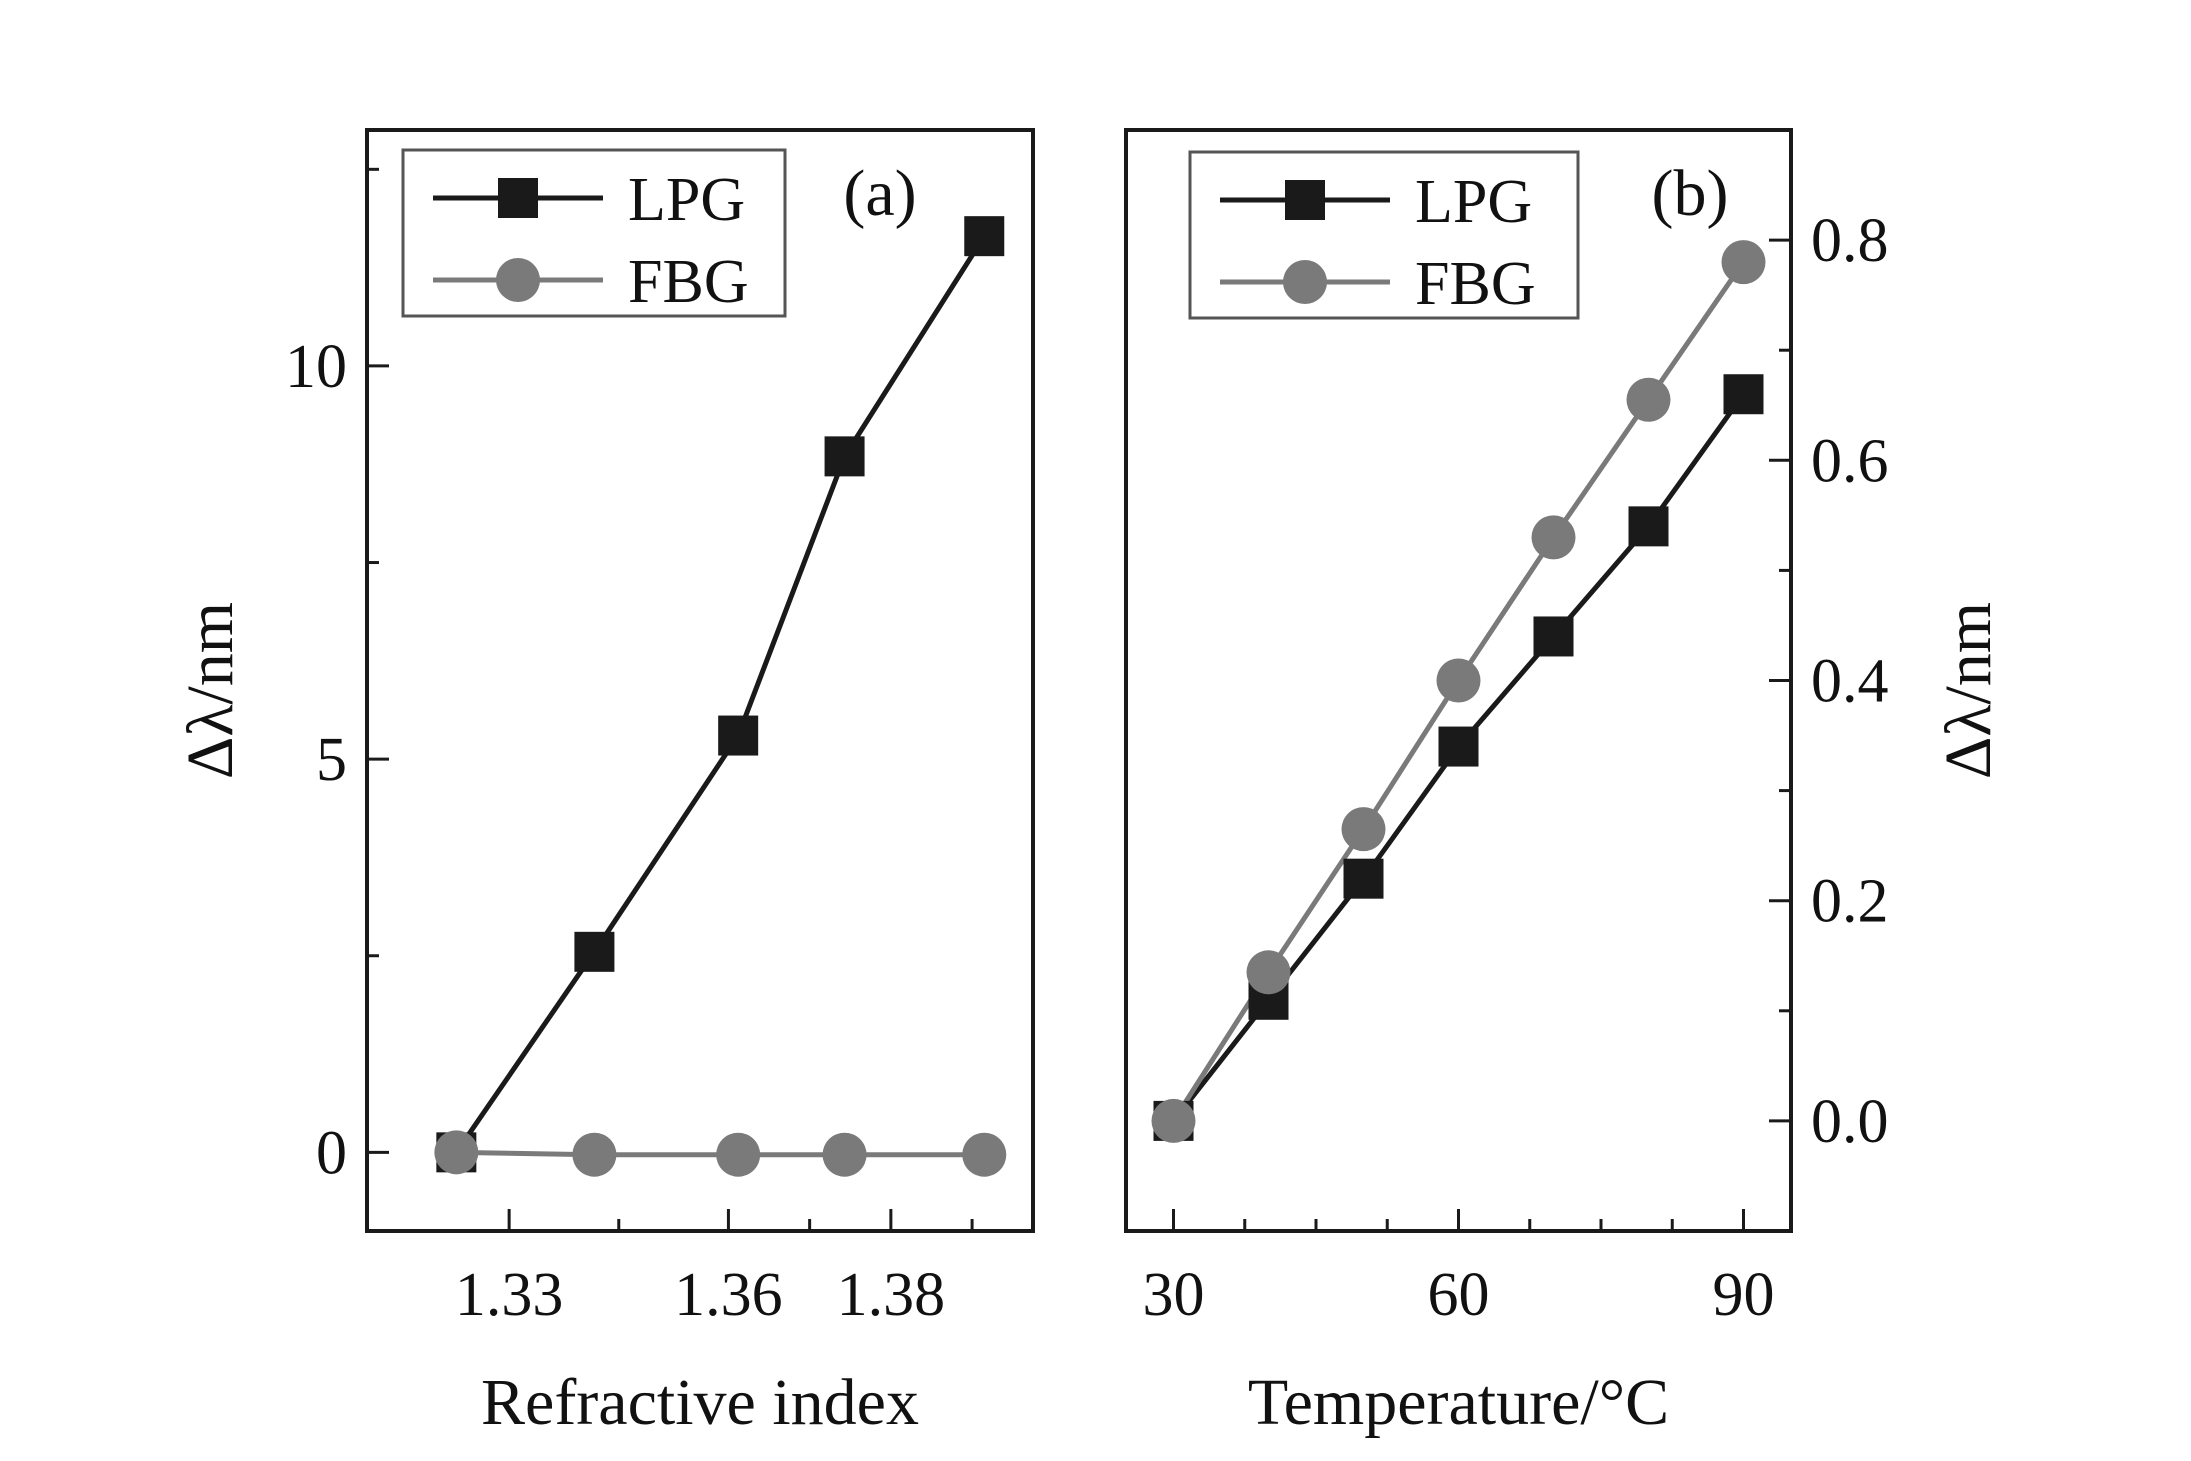 Image resolution: width=2191 pixels, height=1461 pixels. Describe the element at coordinates (331, 760) in the screenshot. I see `y-tick-label: 5` at that location.